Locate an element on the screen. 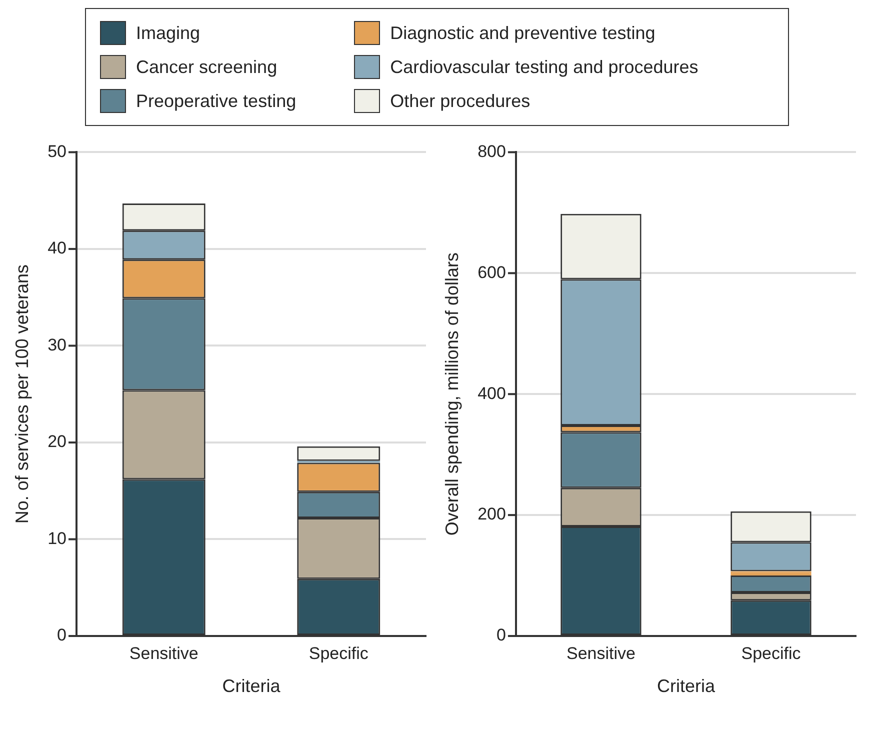  y-tick-label: 600 is located at coordinates (492, 272).